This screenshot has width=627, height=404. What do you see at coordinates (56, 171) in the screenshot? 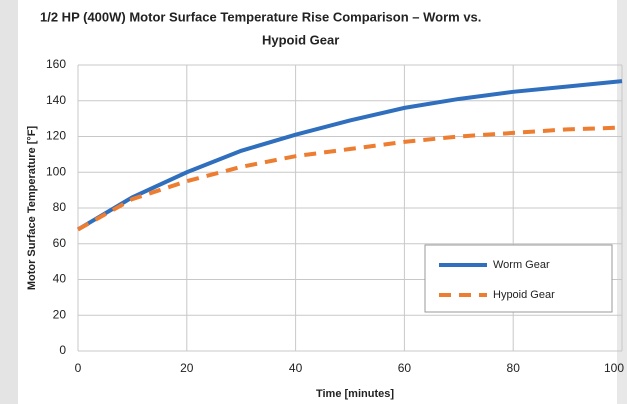
I see `y-tick-label: 100` at bounding box center [56, 171].